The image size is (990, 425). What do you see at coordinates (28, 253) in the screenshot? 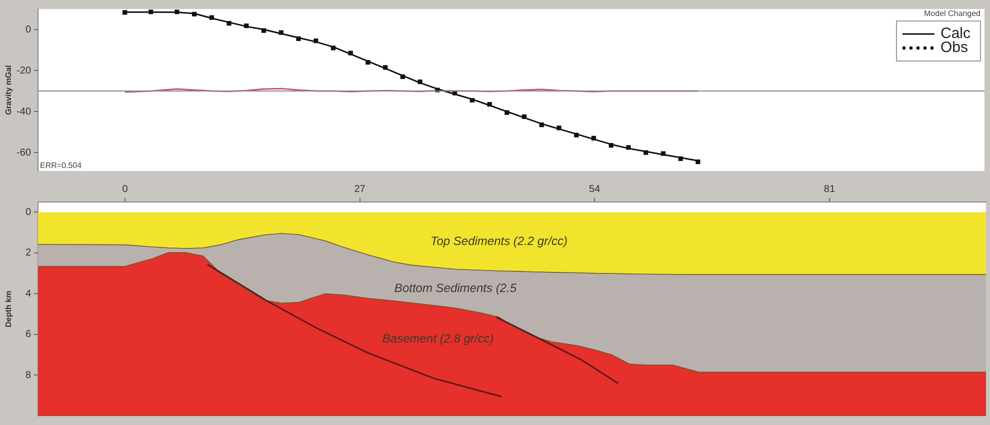
I see `y-tick-label: 2` at bounding box center [28, 253].